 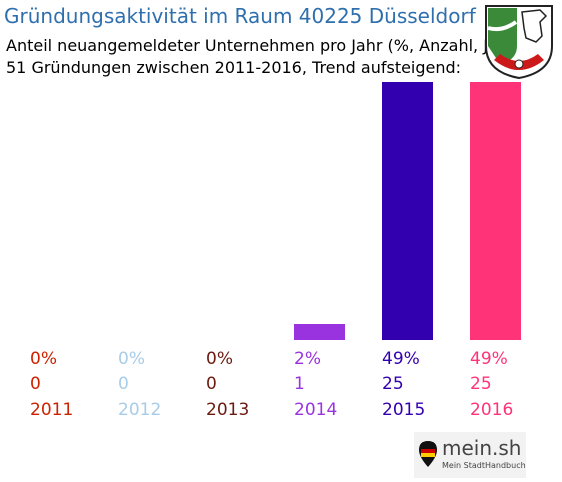 What do you see at coordinates (481, 384) in the screenshot?
I see `count-label-2016: 25` at bounding box center [481, 384].